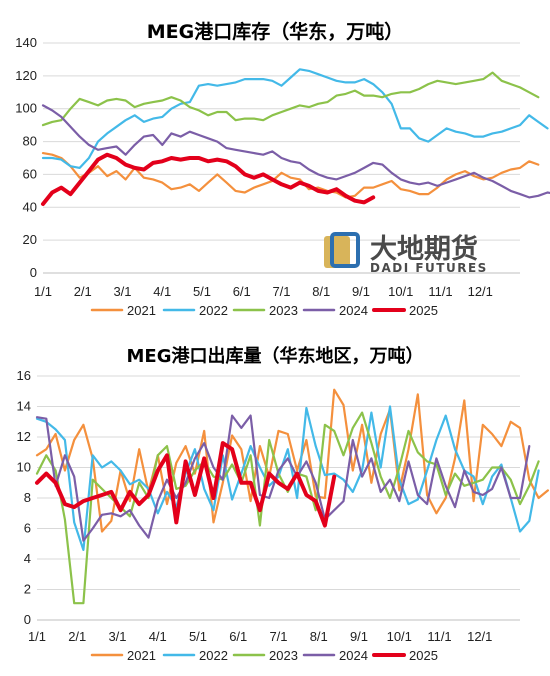 This screenshot has height=676, width=550. What do you see at coordinates (26, 42) in the screenshot?
I see `y-tick-label: 140` at bounding box center [26, 42].